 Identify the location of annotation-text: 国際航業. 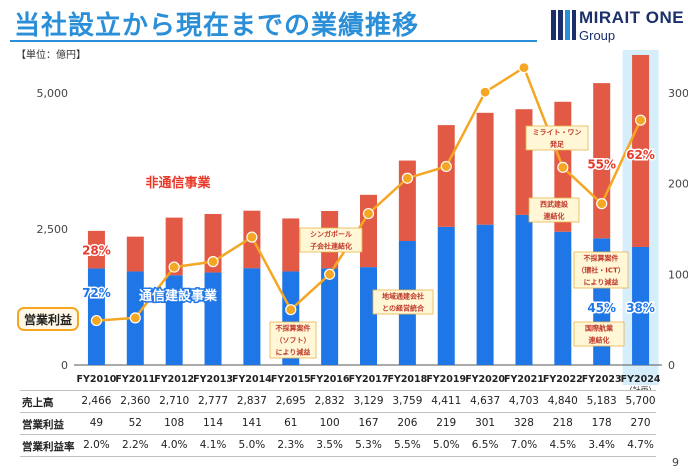
(599, 328).